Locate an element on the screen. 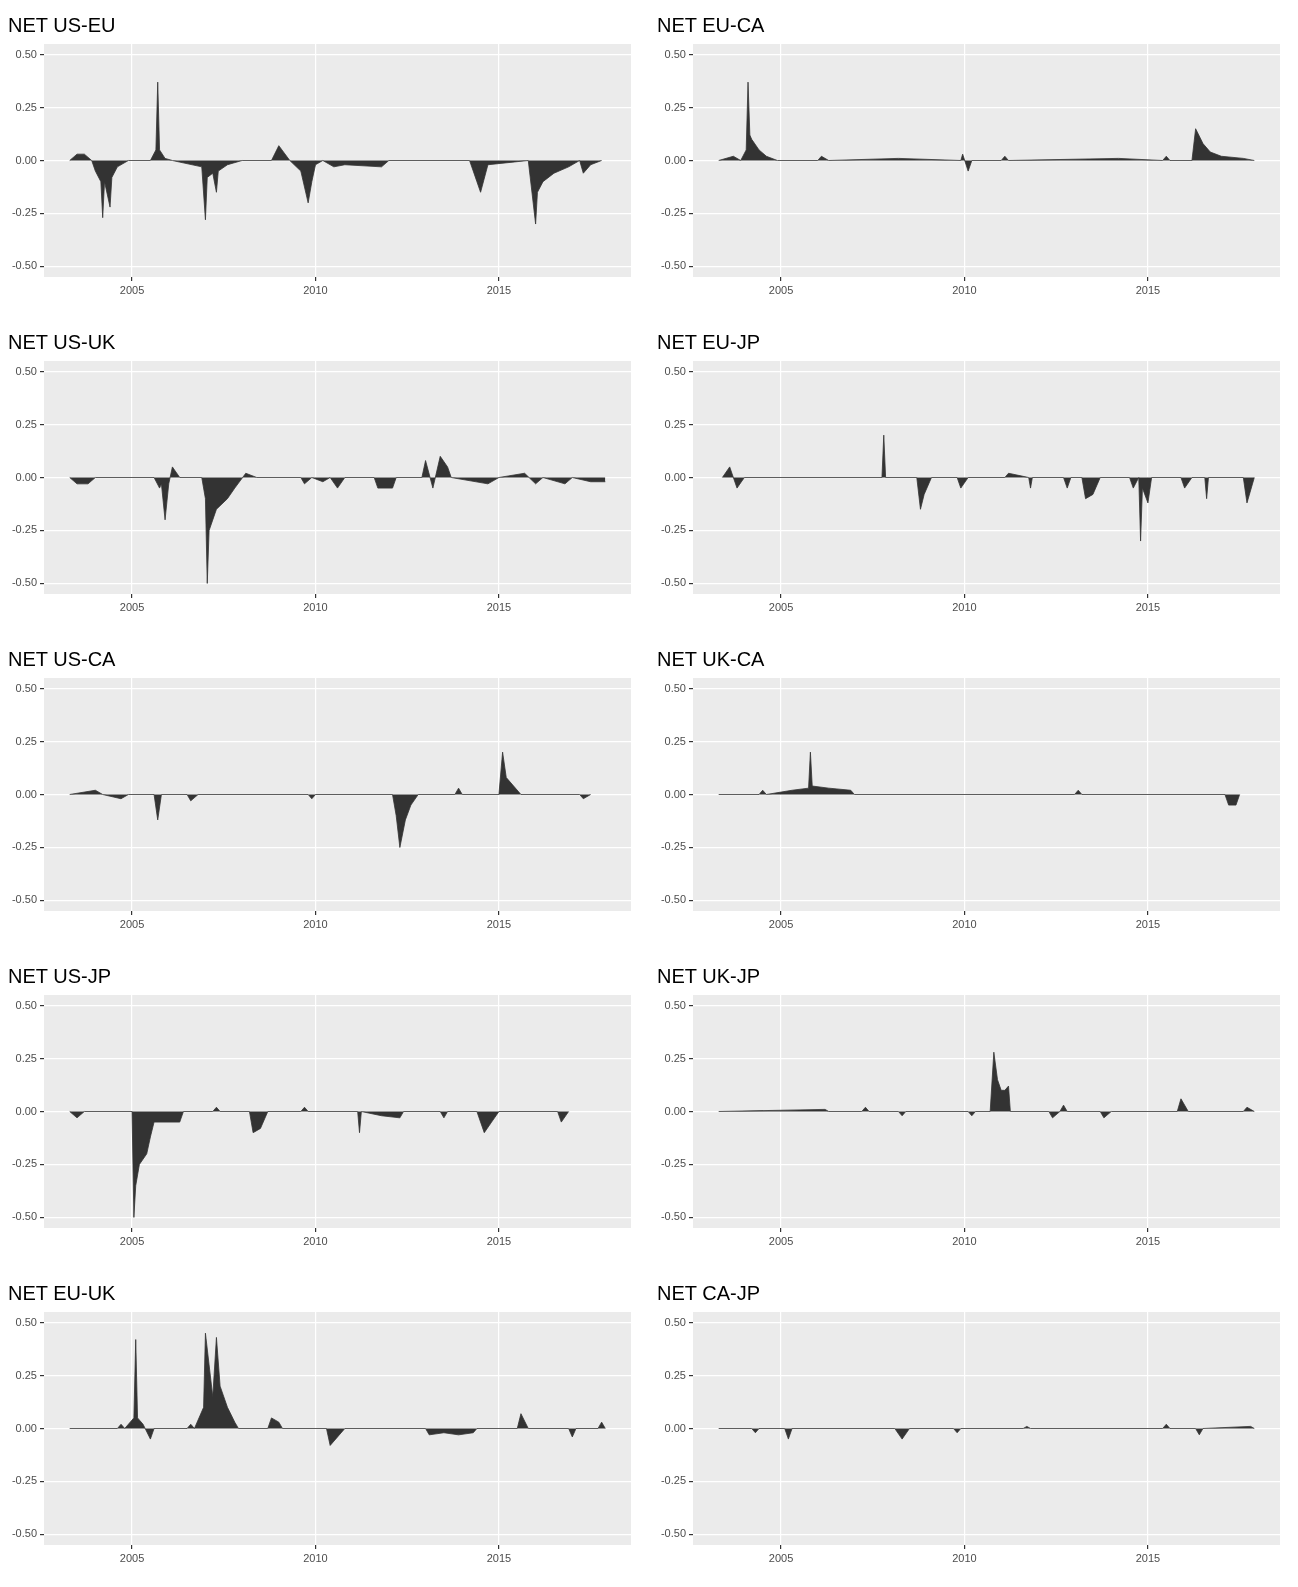  chart-title: NET US-UK is located at coordinates (62, 341).